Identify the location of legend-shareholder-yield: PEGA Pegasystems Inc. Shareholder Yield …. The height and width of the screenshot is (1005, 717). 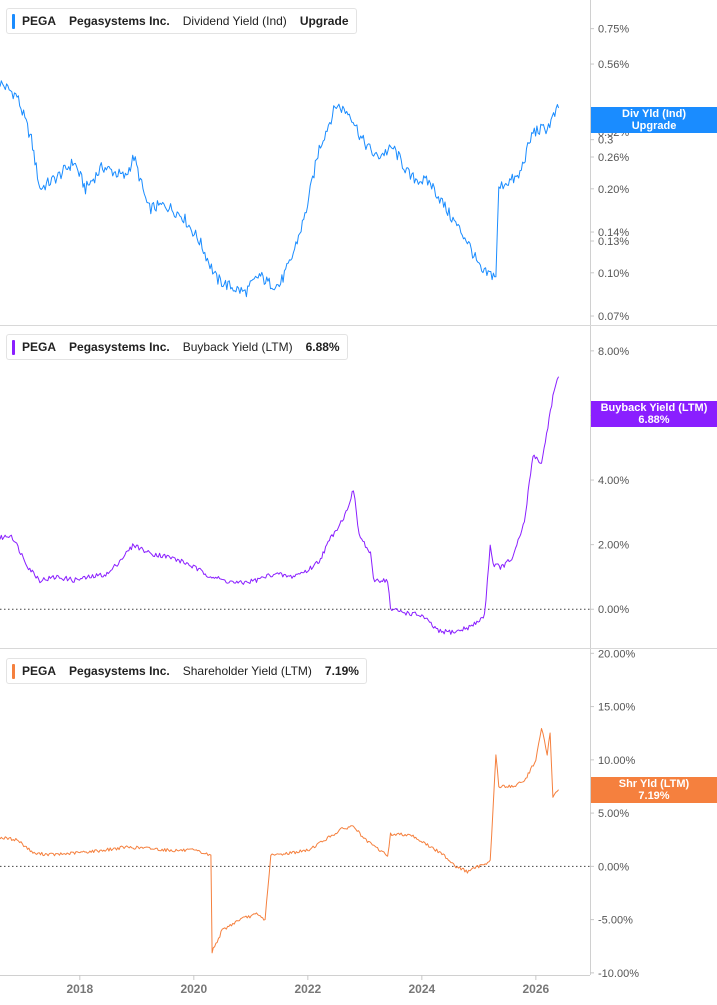
(186, 671).